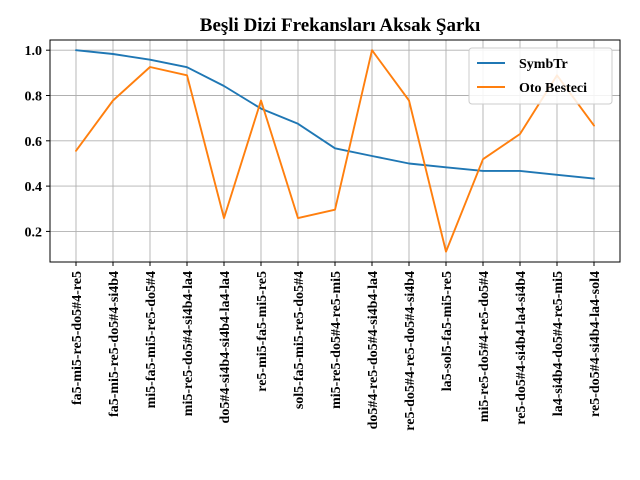 The image size is (640, 480). Describe the element at coordinates (336, 340) in the screenshot. I see `x-tick-label: mi5-re5-do5#4-re5-mi5` at that location.